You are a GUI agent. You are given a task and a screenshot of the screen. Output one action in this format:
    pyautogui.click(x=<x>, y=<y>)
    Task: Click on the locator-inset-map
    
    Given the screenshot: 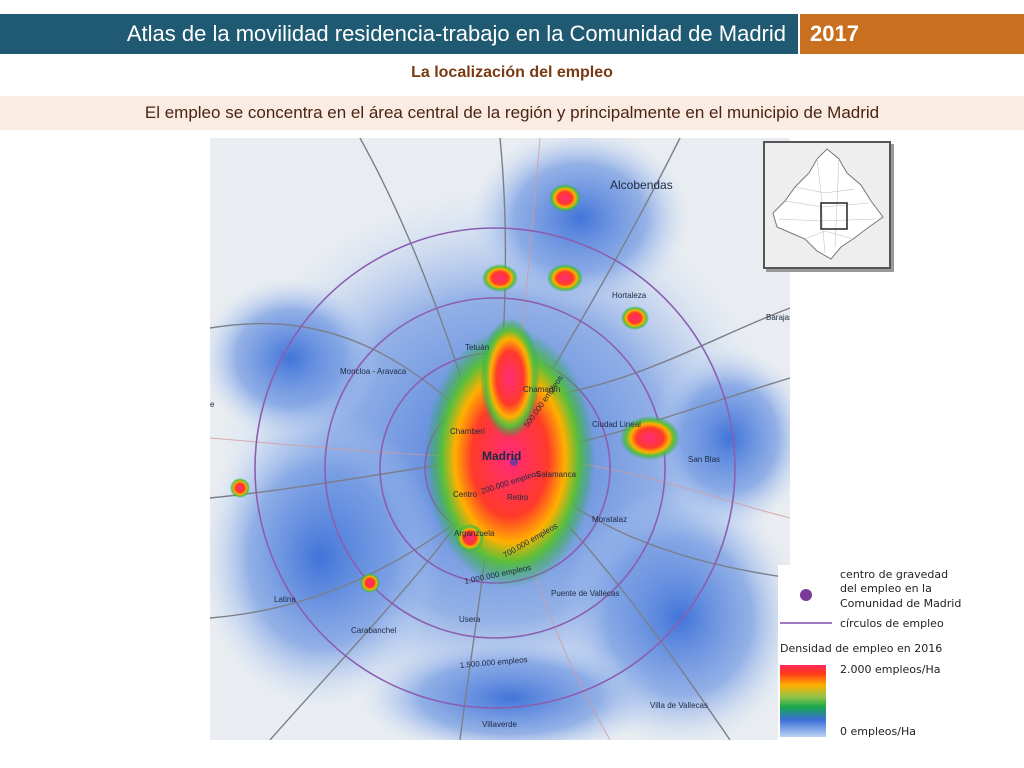 What is the action you would take?
    pyautogui.click(x=827, y=205)
    